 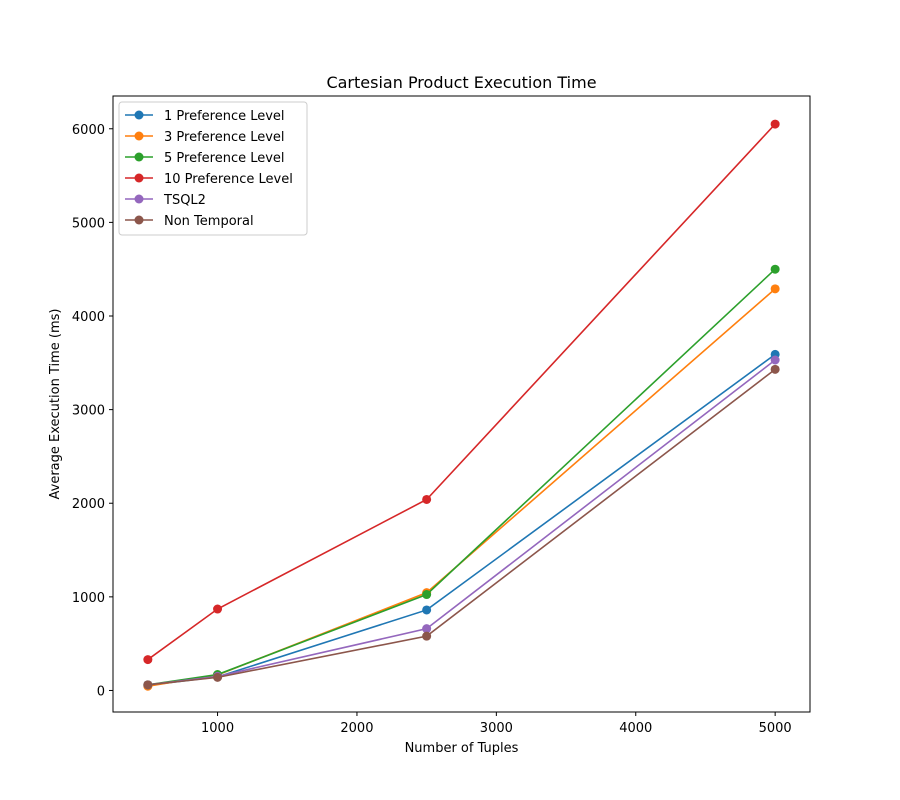 What do you see at coordinates (496, 728) in the screenshot?
I see `x-tick-label: 3000` at bounding box center [496, 728].